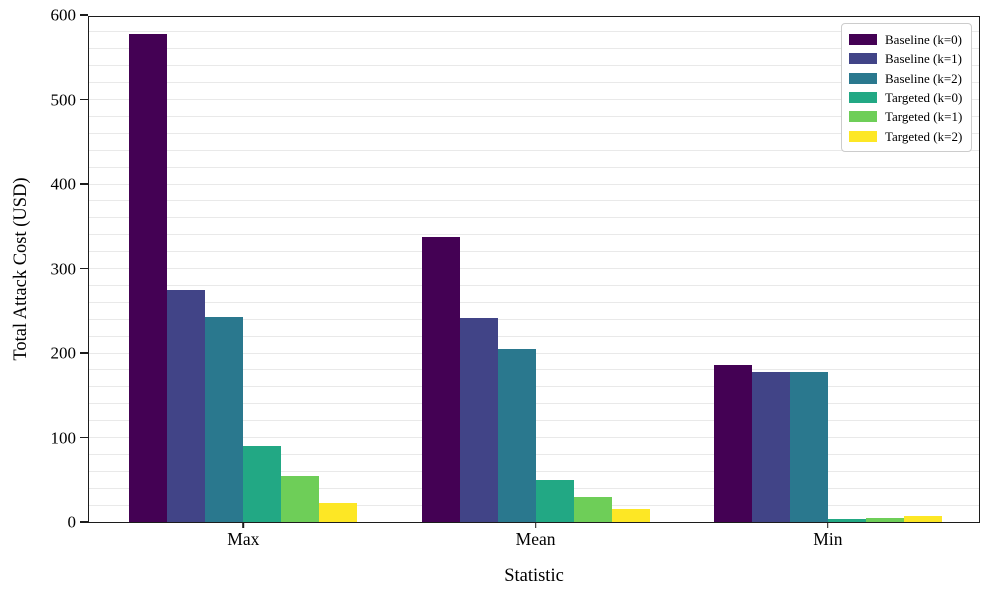 Image resolution: width=996 pixels, height=598 pixels. What do you see at coordinates (535, 539) in the screenshot?
I see `x-tick-label: Mean` at bounding box center [535, 539].